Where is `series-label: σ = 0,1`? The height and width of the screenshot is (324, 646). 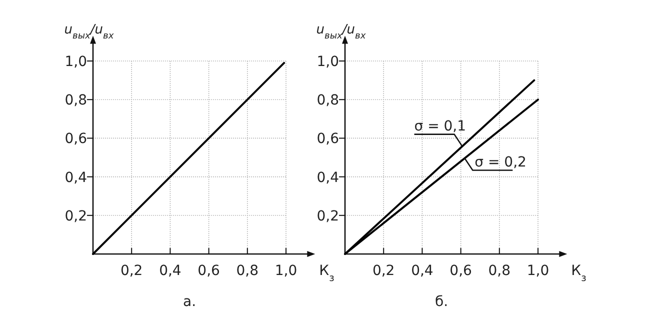
series-label: σ = 0,1 is located at coordinates (440, 126).